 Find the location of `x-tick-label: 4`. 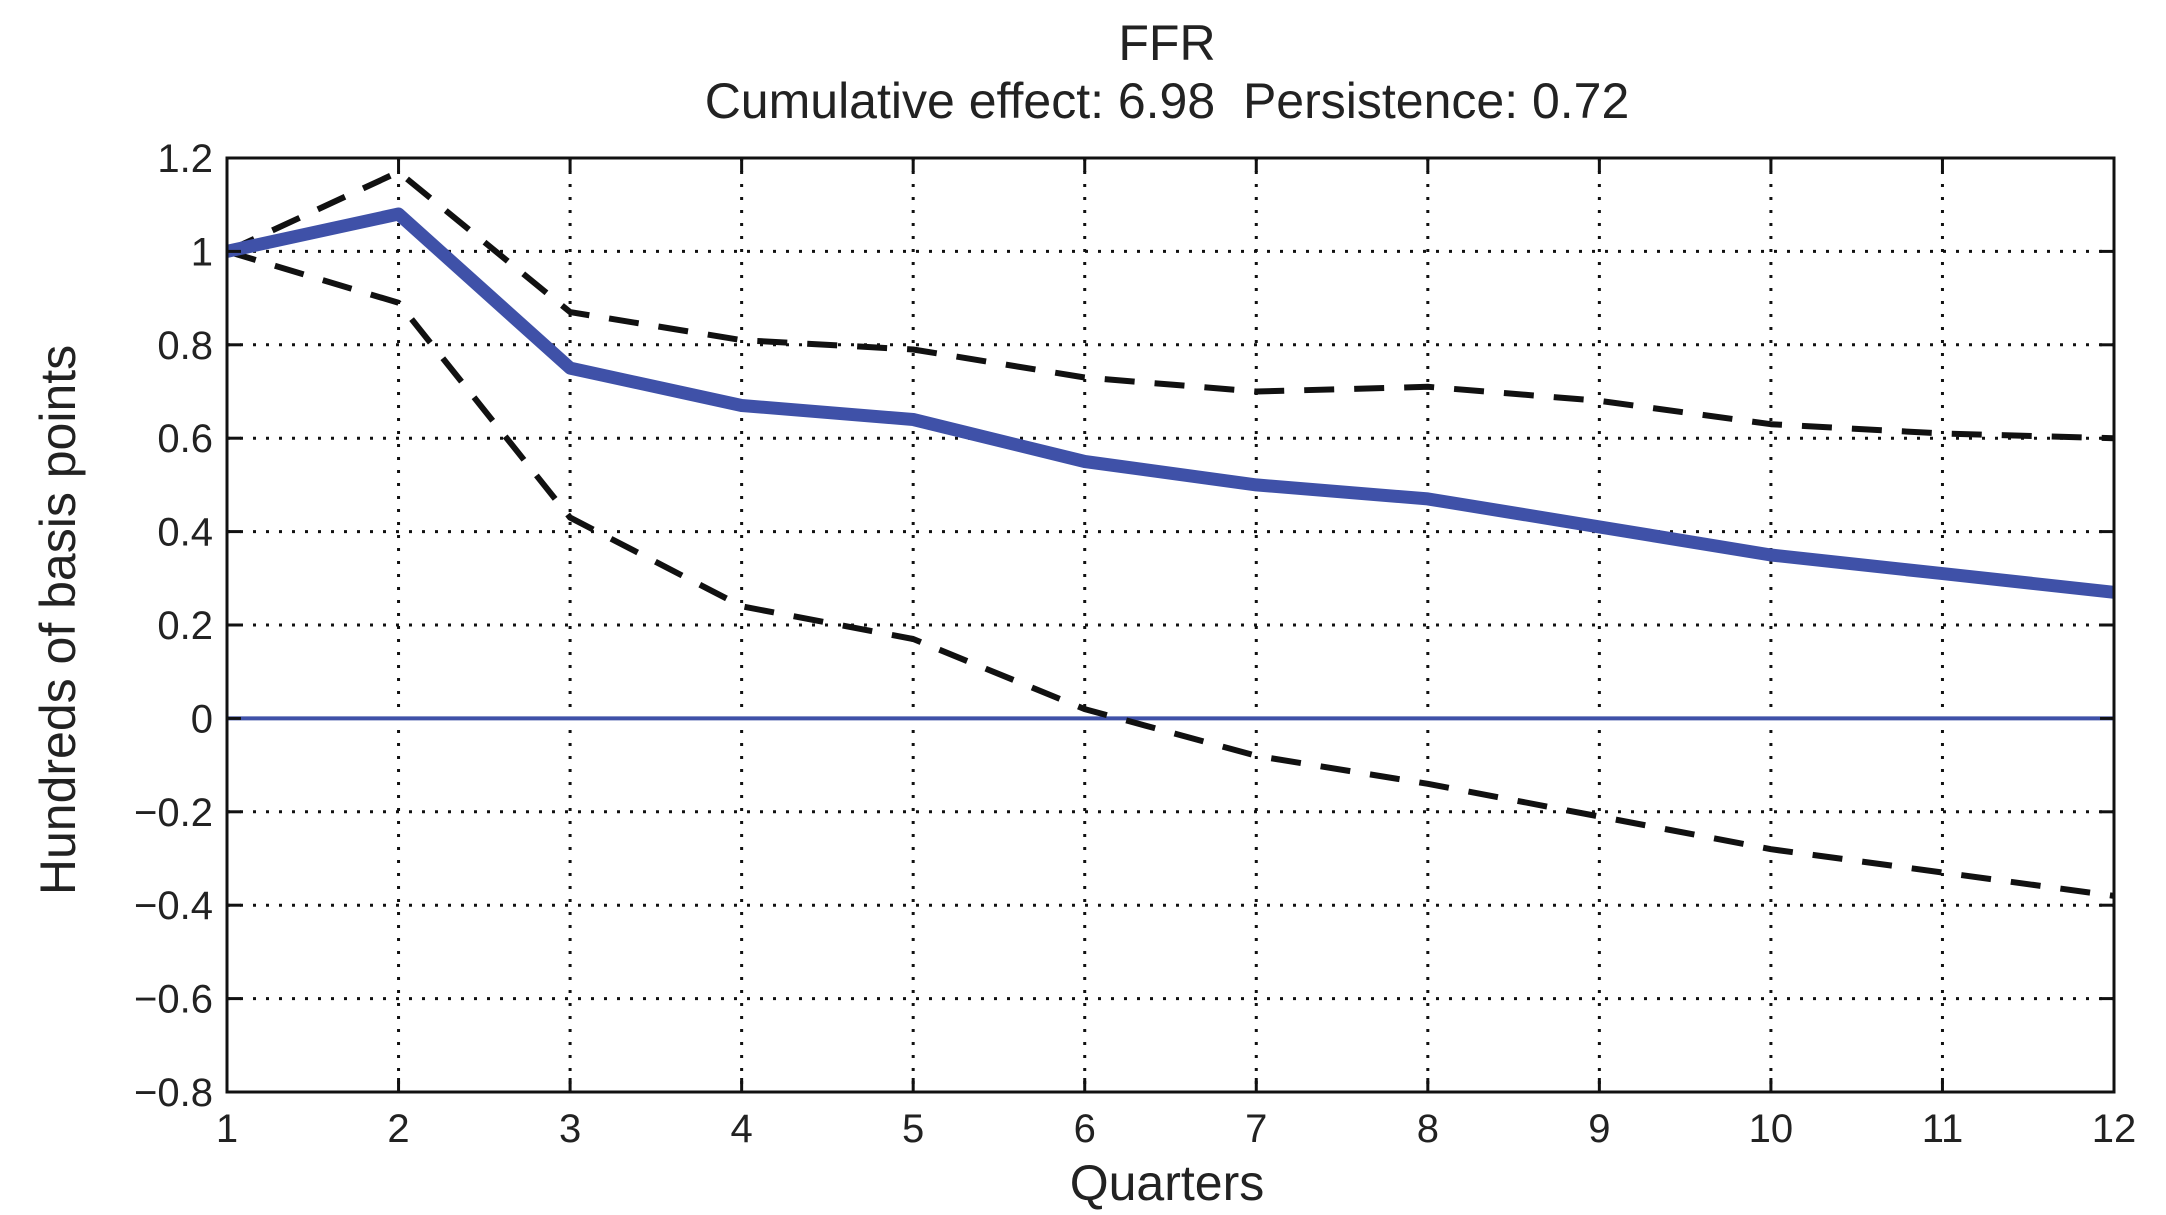

x-tick-label: 4 is located at coordinates (742, 1129).